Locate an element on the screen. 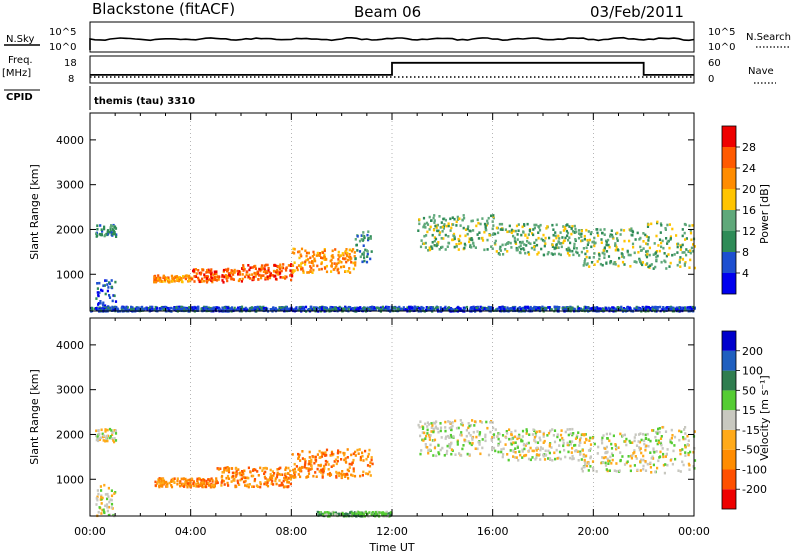 Image resolution: width=800 pixels, height=554 pixels. time-tick-label: 00:00 is located at coordinates (90, 531).